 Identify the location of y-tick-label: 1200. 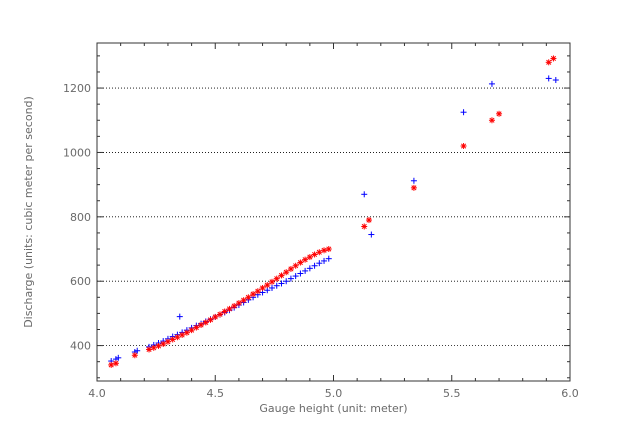
(77, 88).